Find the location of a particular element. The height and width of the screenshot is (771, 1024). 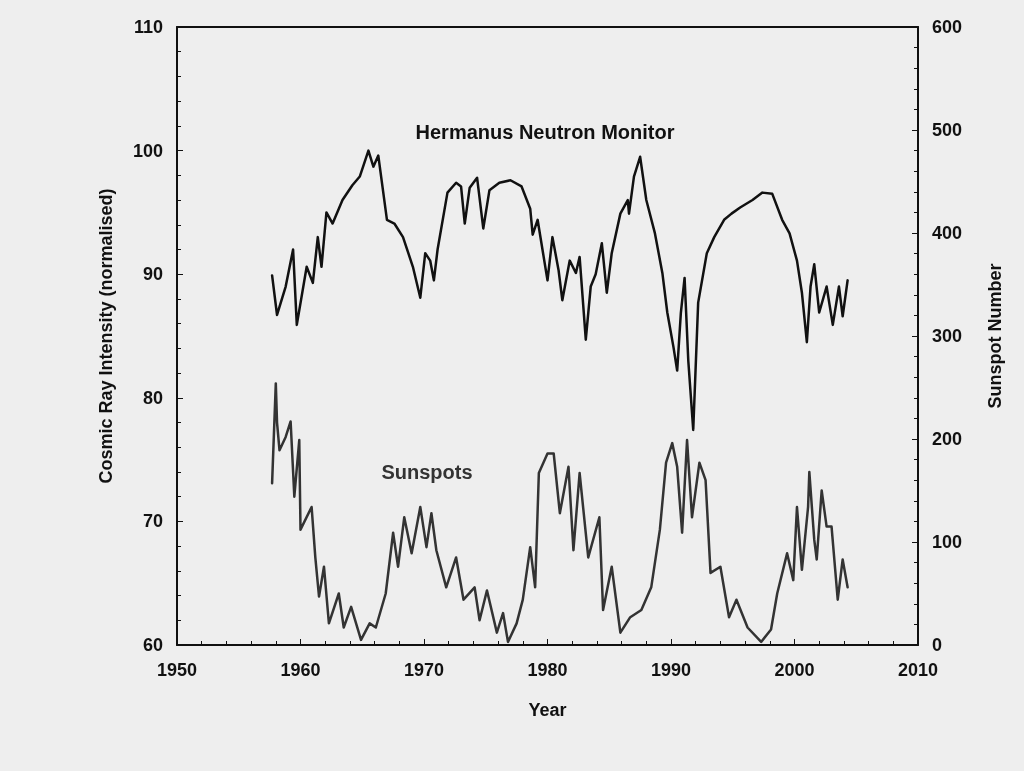

y-tick-label: 80 is located at coordinates (152, 397).